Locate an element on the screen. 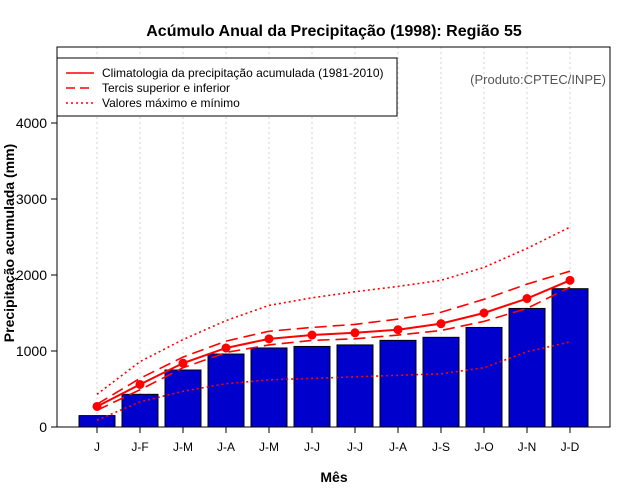 The height and width of the screenshot is (500, 640). x-tick-label-11: J-D is located at coordinates (570, 447).